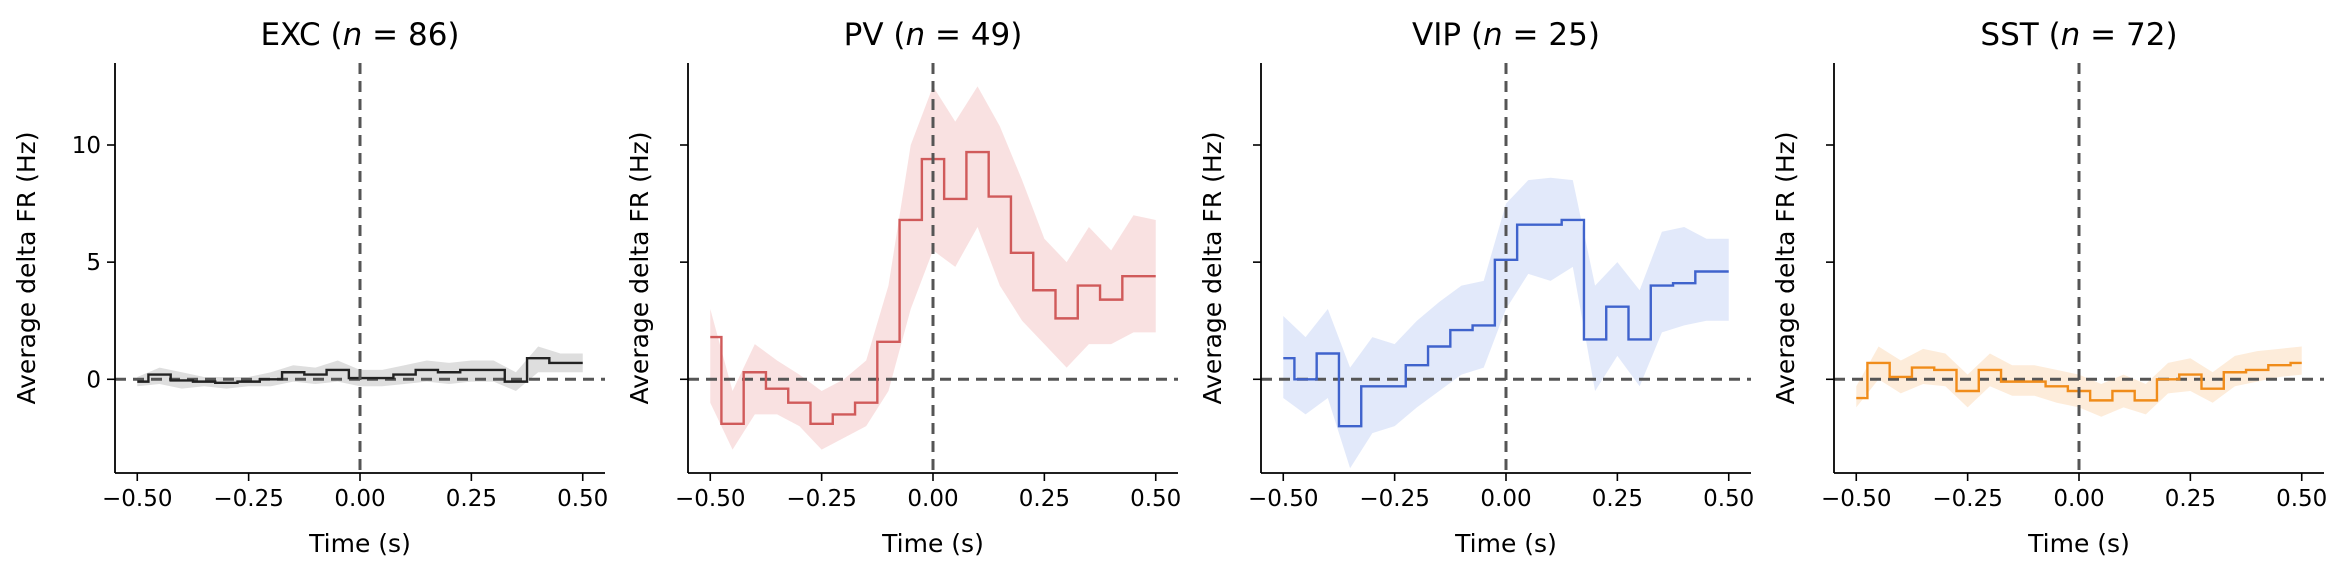  Describe the element at coordinates (301, 35) in the screenshot. I see `title-prefix: EXC (` at that location.